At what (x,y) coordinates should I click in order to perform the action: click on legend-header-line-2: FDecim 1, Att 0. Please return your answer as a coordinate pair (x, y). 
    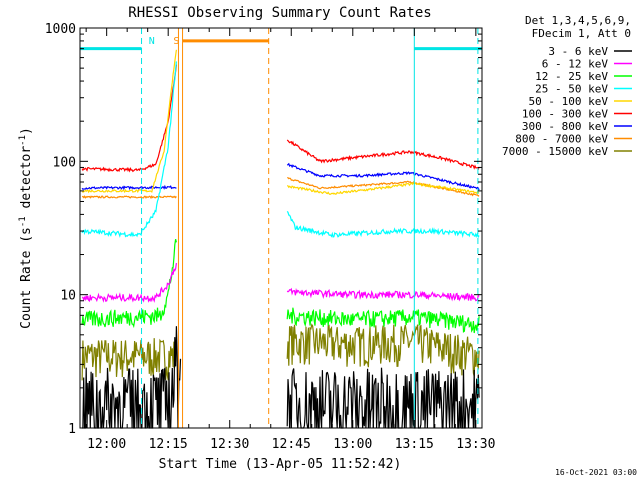
    Looking at the image, I should click on (581, 33).